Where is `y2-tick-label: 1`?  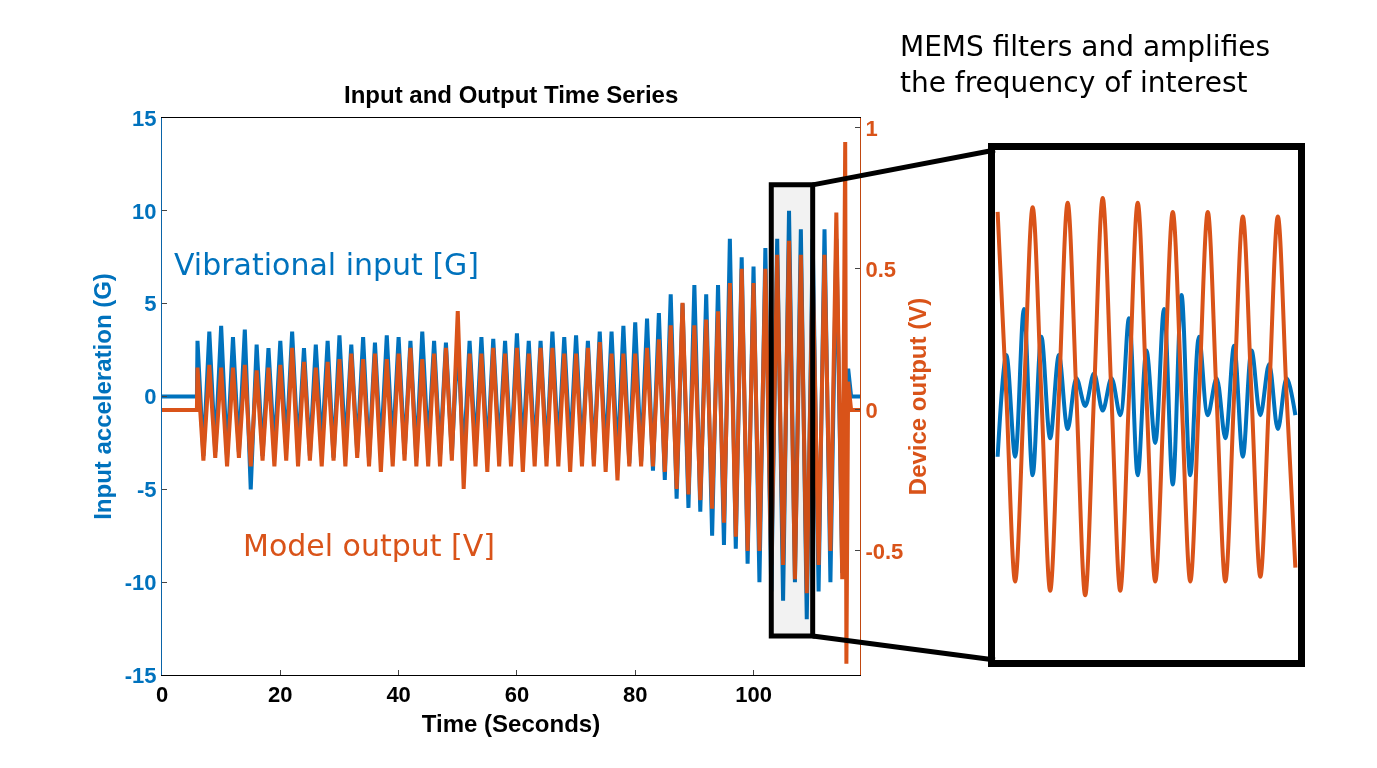
y2-tick-label: 1 is located at coordinates (871, 128).